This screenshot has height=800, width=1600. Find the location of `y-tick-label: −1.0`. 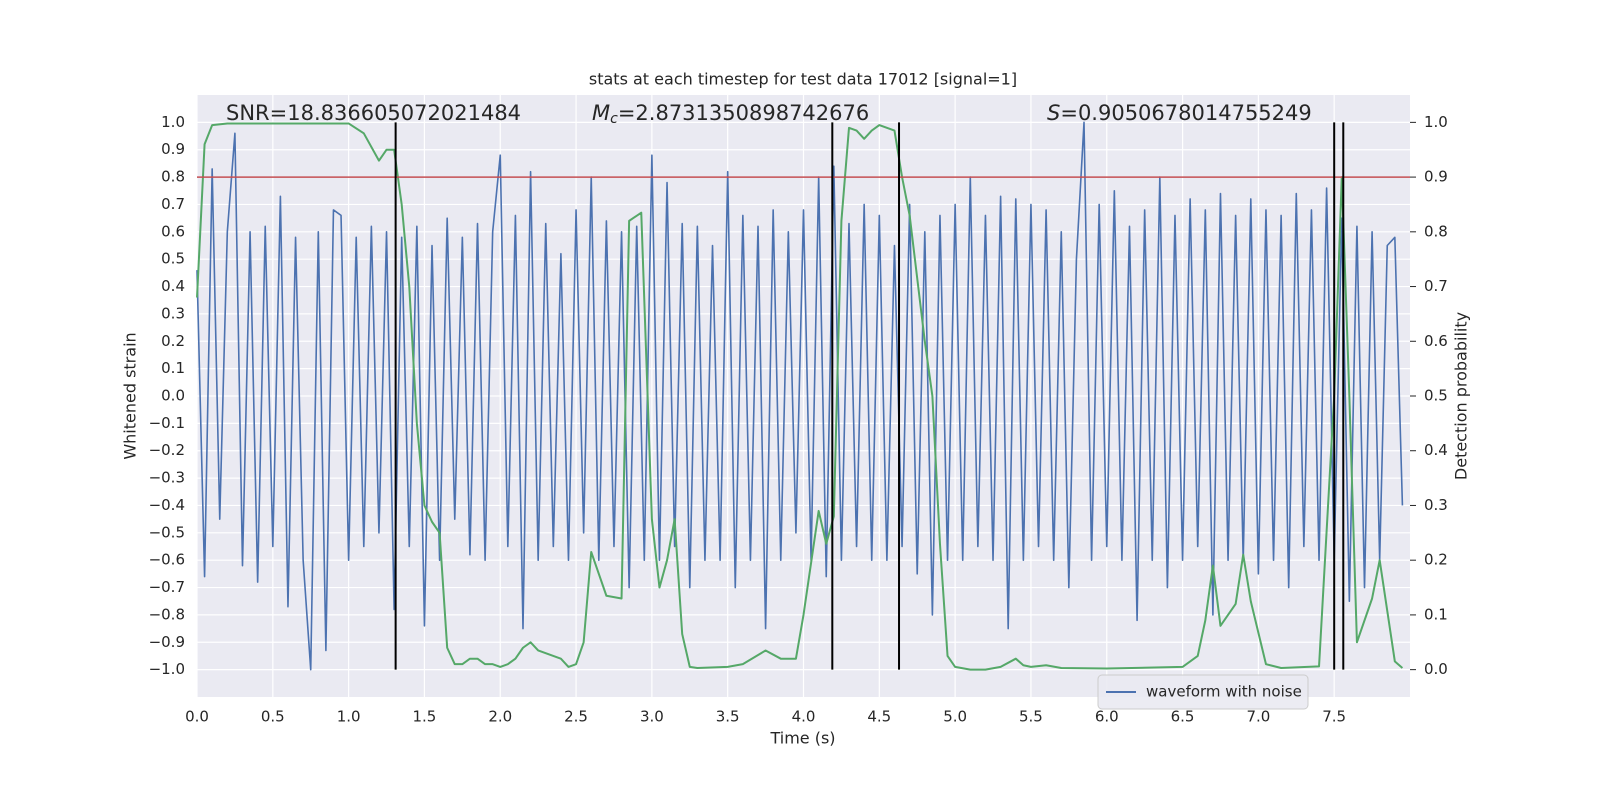

y-tick-label: −1.0 is located at coordinates (167, 669).